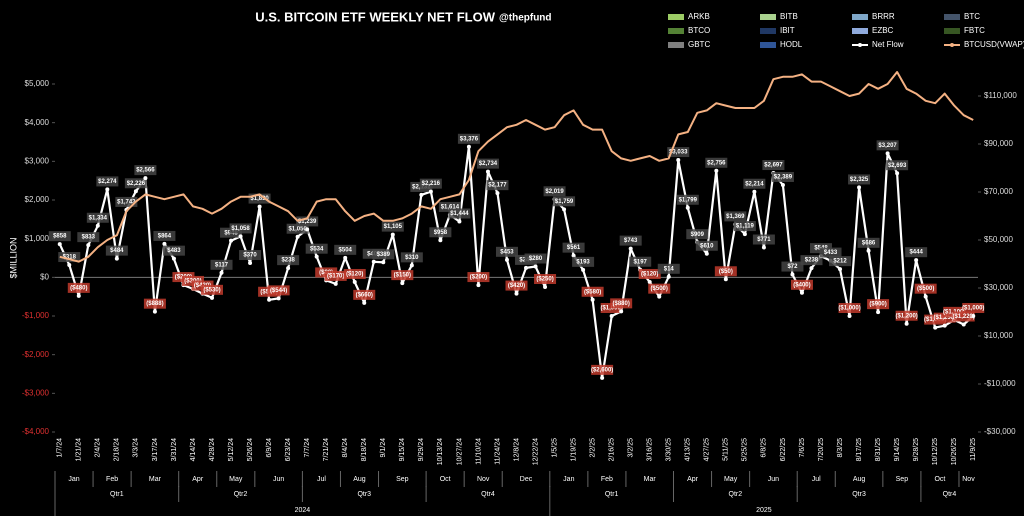  I want to click on data-label: ($150), so click(402, 276).